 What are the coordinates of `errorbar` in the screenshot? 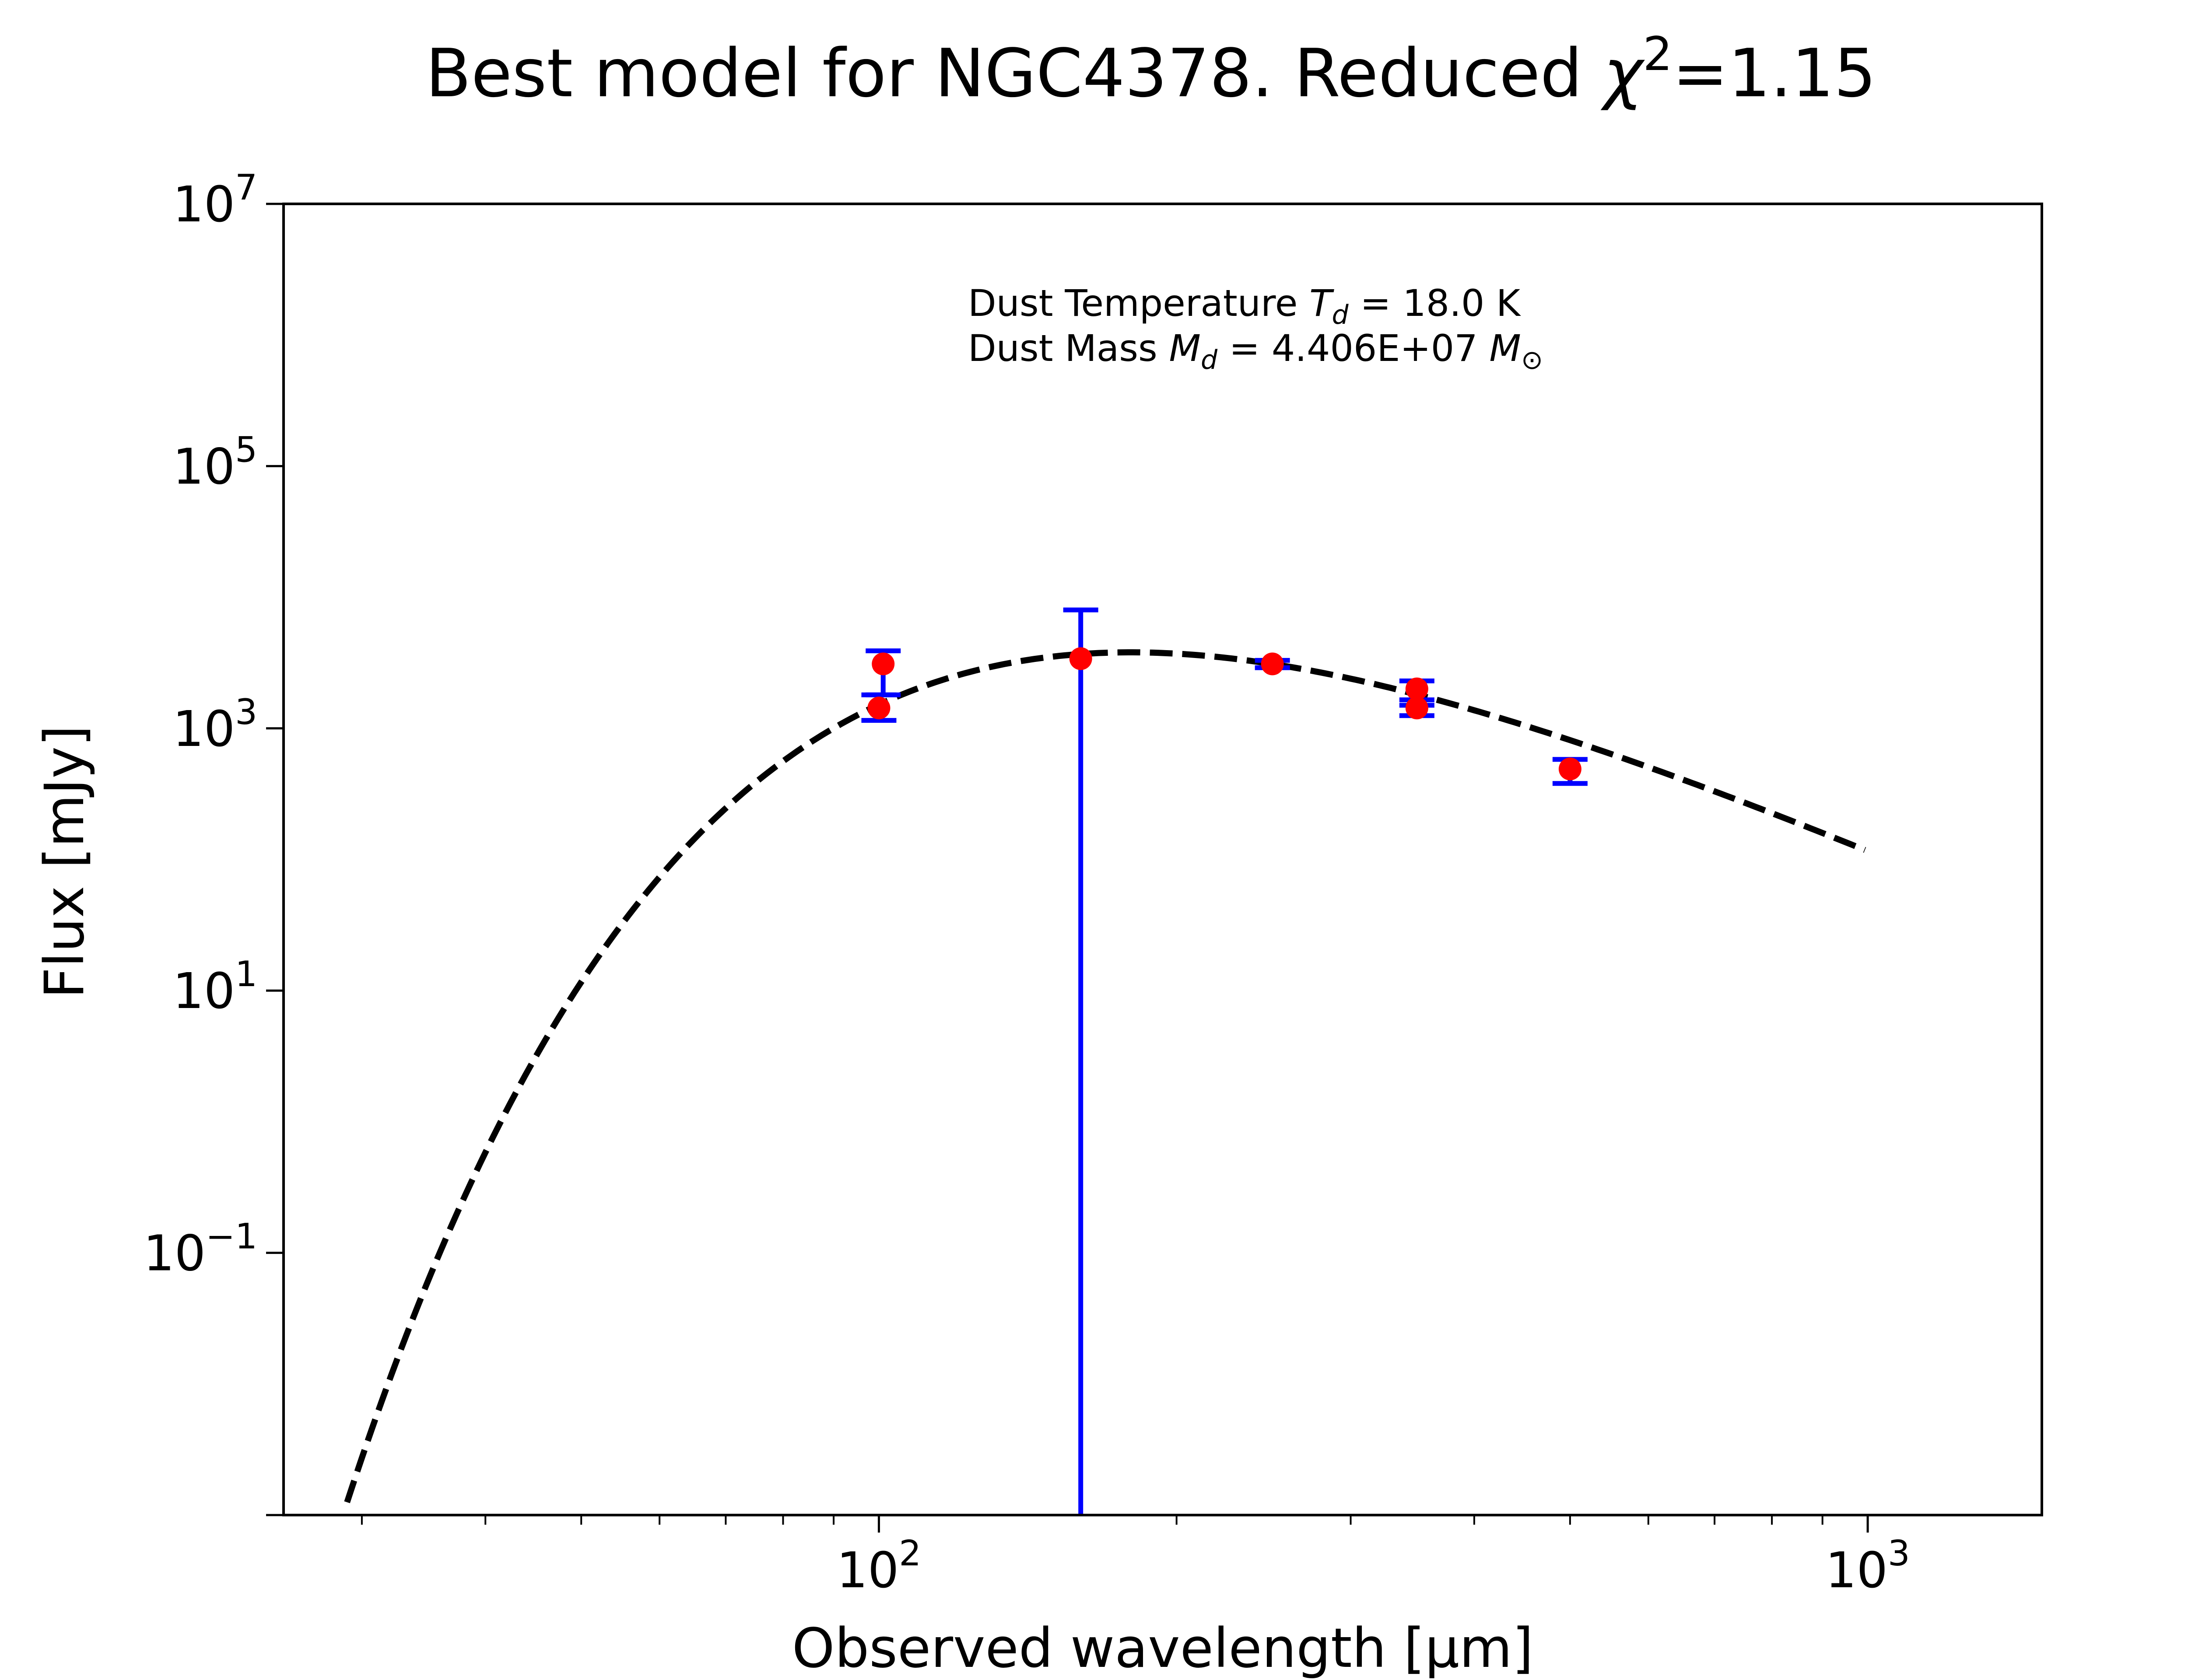 It's located at (1080, 1061).